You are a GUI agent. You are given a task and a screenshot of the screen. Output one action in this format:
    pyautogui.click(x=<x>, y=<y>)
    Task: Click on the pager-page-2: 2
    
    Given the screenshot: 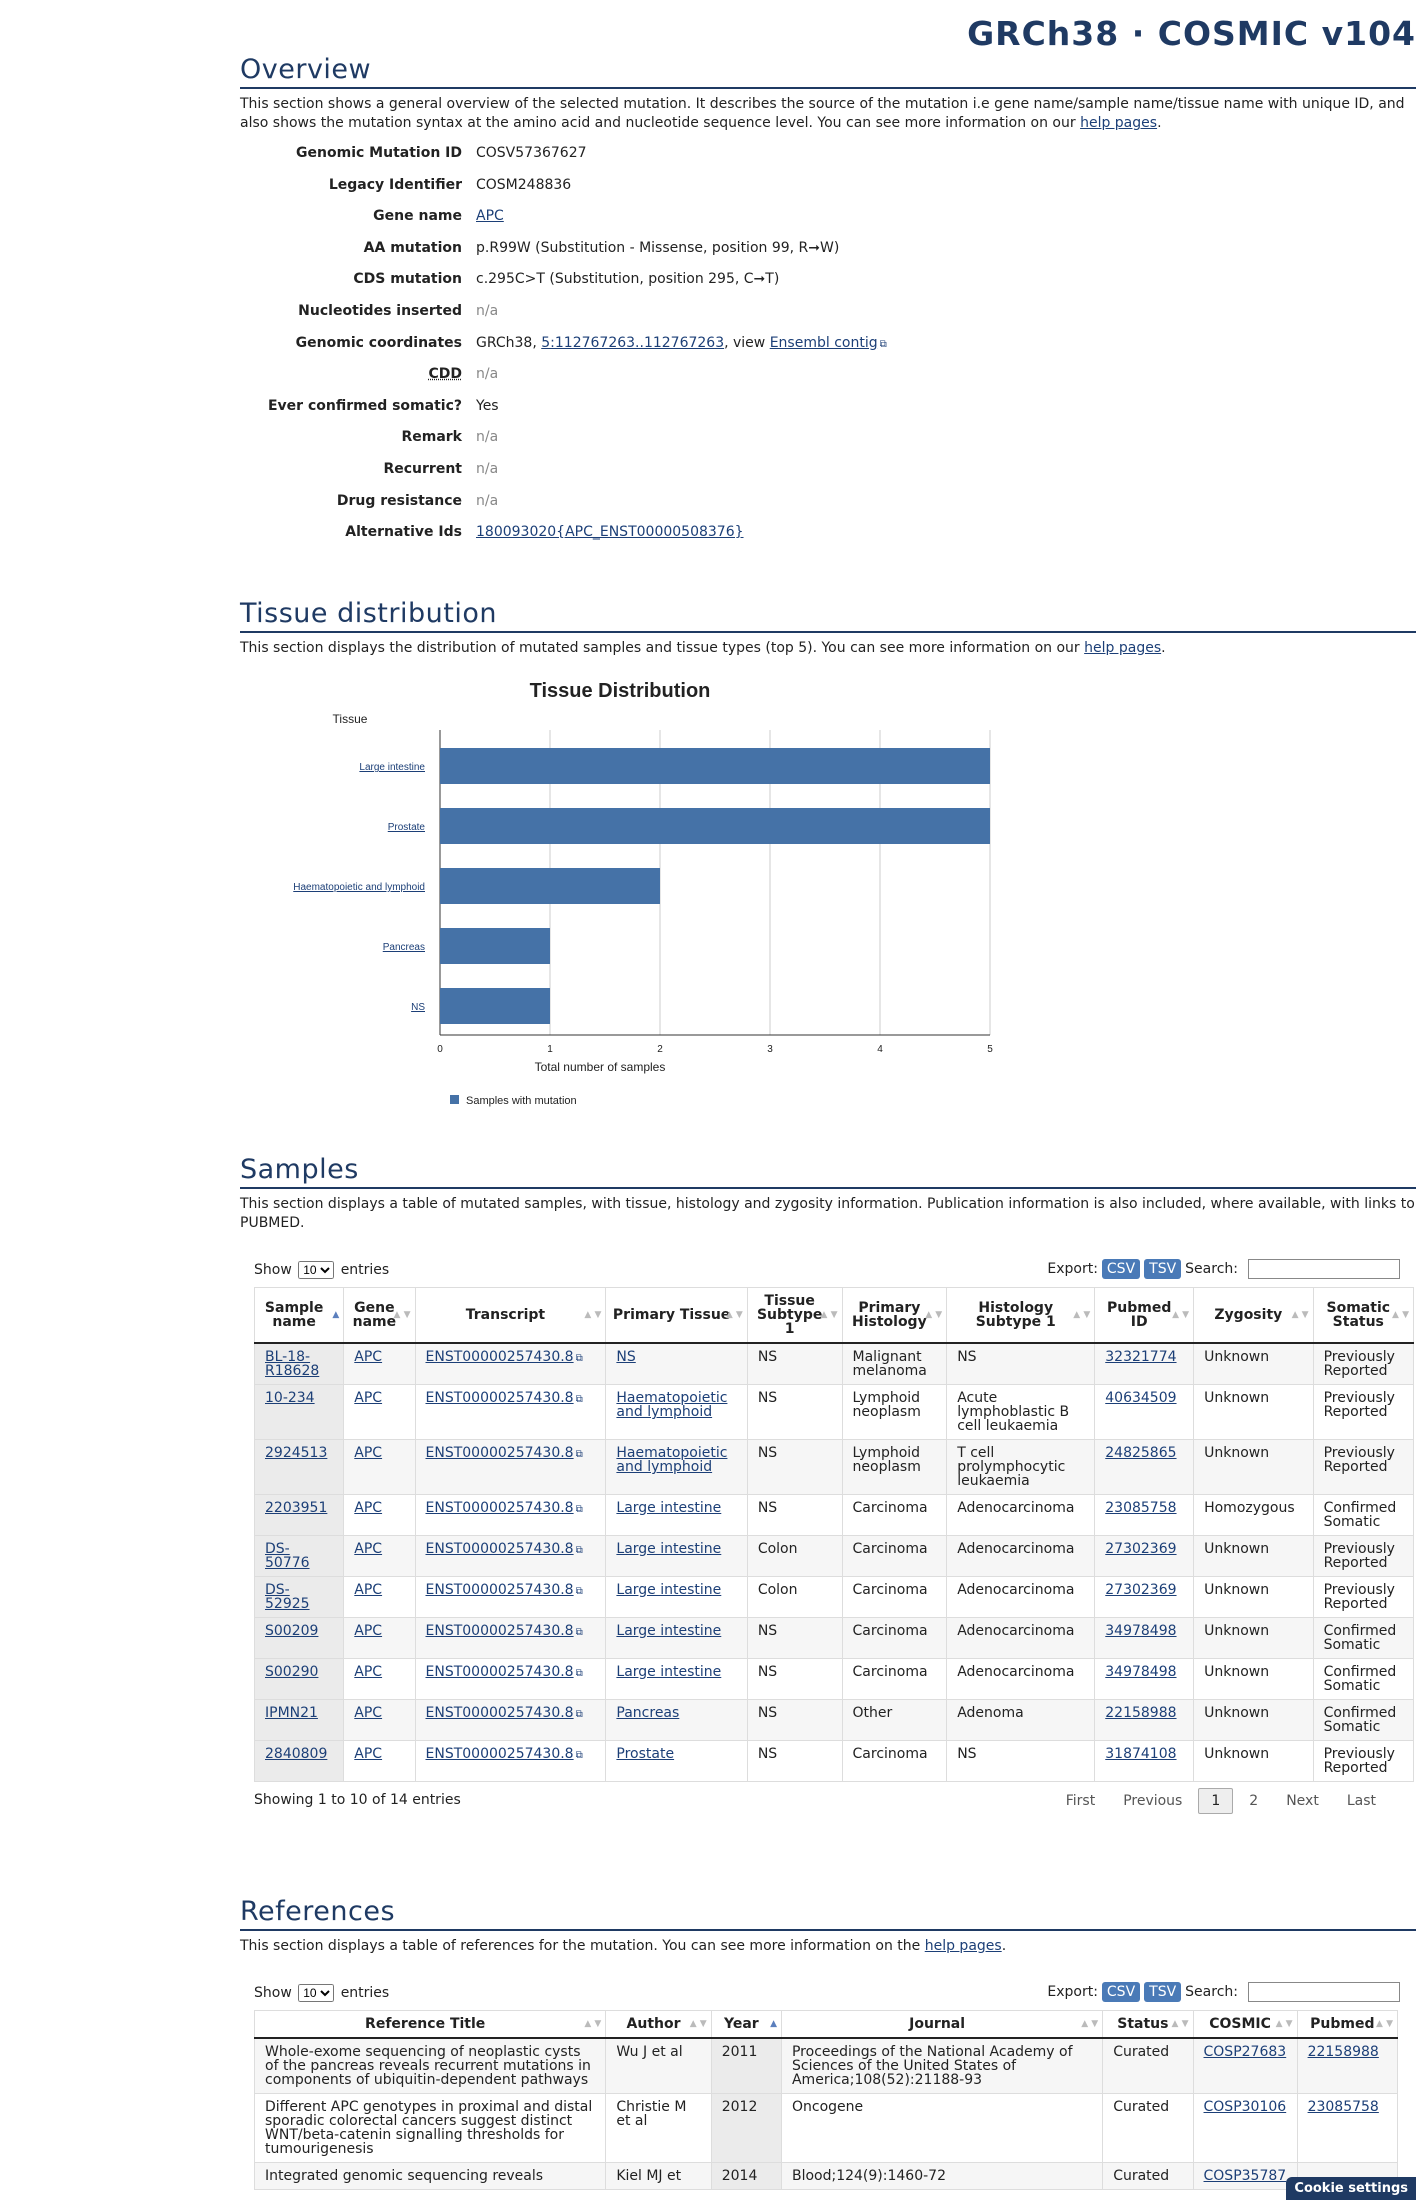 What is the action you would take?
    pyautogui.click(x=1254, y=1801)
    